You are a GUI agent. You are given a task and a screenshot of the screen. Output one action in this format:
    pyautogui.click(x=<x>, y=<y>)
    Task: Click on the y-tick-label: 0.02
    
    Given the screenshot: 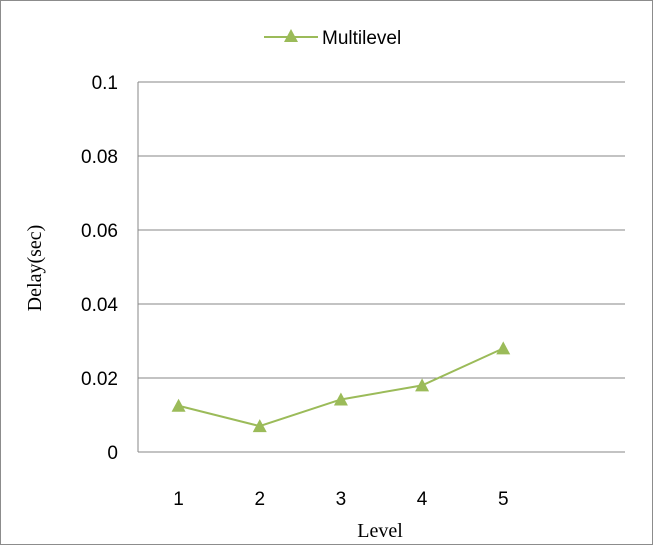 What is the action you would take?
    pyautogui.click(x=99, y=379)
    